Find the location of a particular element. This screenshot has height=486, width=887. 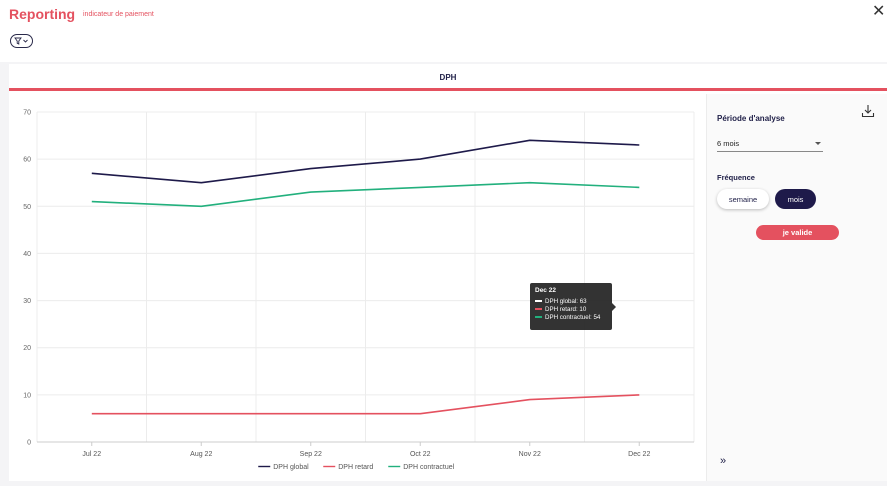

tooltip-value-global: DPH global: 63 is located at coordinates (566, 301).